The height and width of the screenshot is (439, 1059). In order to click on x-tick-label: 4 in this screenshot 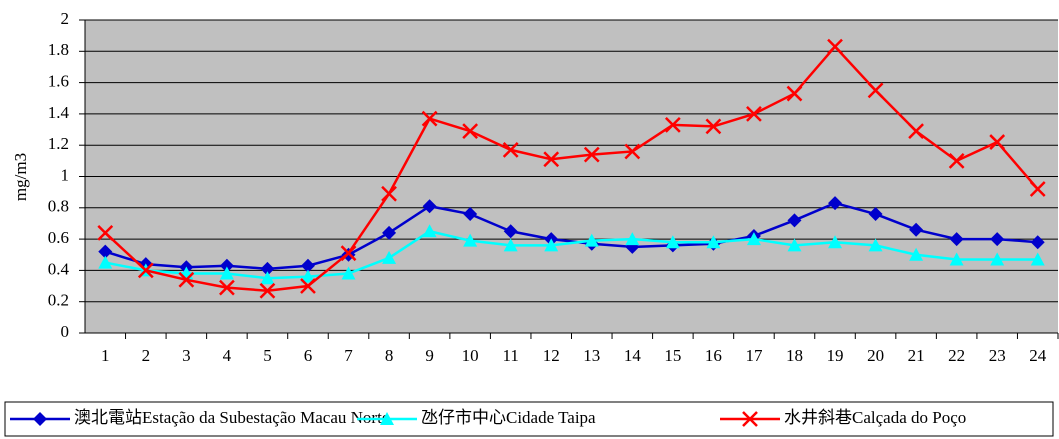, I will do `click(227, 355)`.